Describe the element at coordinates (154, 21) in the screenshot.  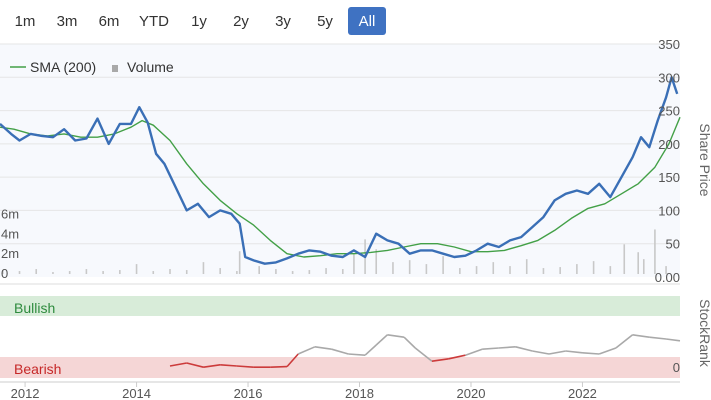
I see `range-button-ytd: YTD` at that location.